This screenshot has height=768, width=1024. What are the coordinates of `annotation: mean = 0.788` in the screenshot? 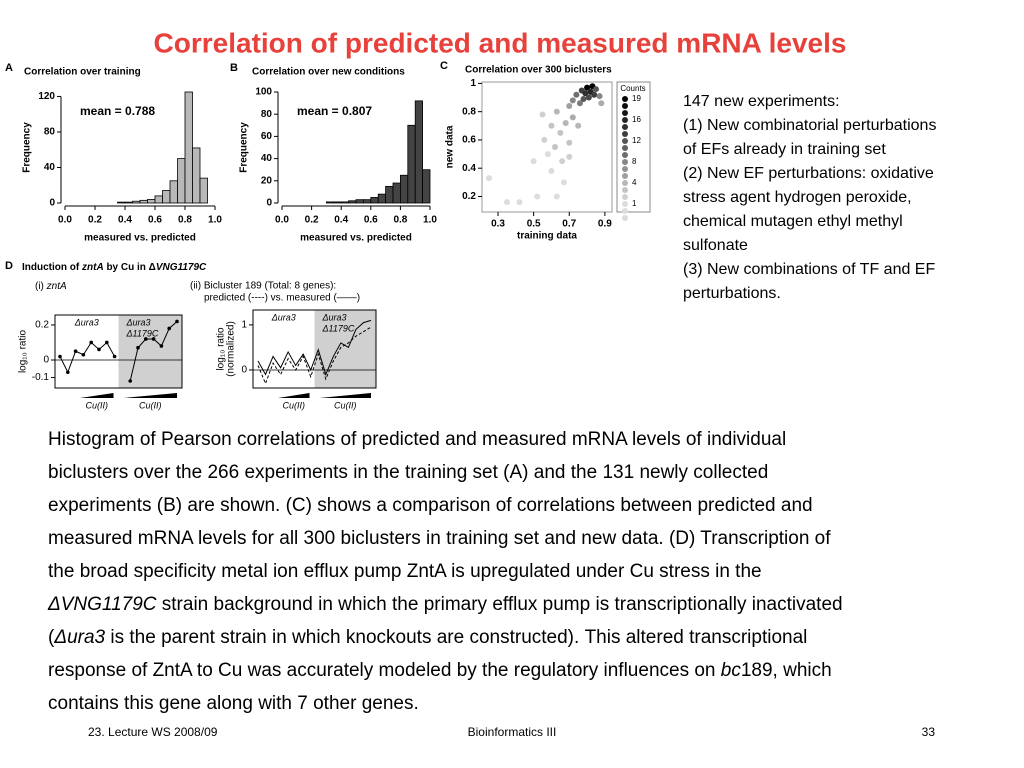 It's located at (117, 111).